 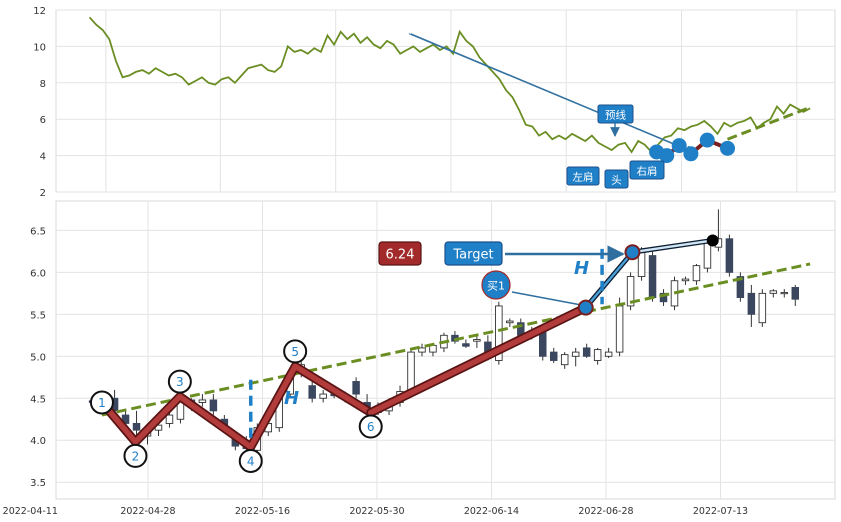 What do you see at coordinates (147, 511) in the screenshot?
I see `detail-x-tick-label: 2022-04-28` at bounding box center [147, 511].